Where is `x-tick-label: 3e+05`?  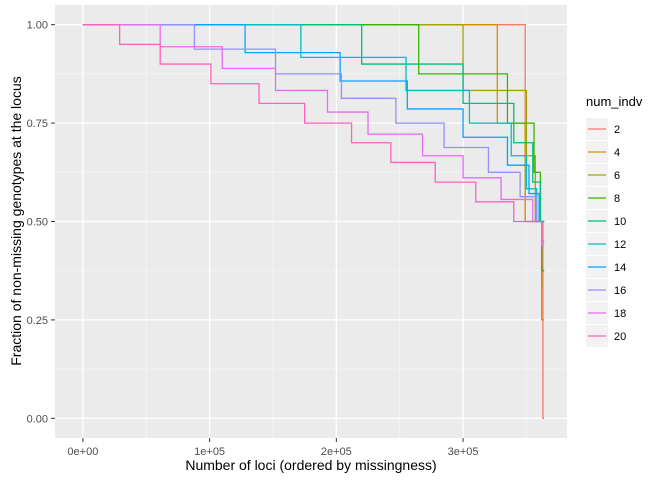 x-tick-label: 3e+05 is located at coordinates (463, 452).